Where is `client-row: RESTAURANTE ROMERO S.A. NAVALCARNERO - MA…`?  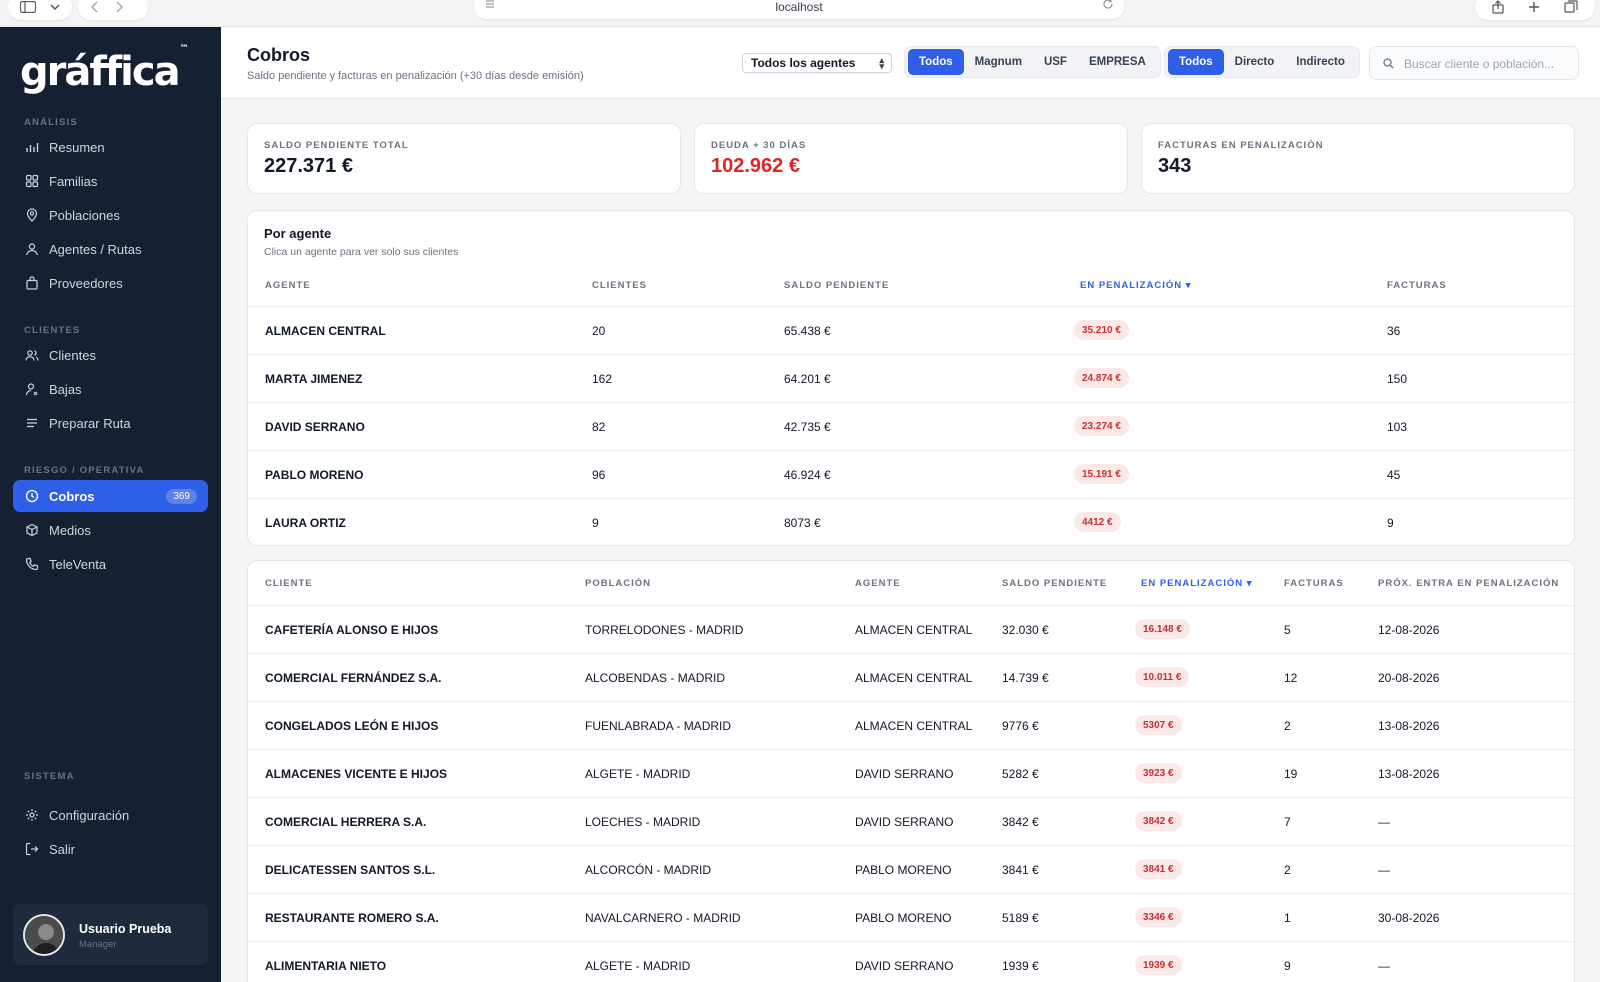
client-row: RESTAURANTE ROMERO S.A. NAVALCARNERO - MA… is located at coordinates (911, 917).